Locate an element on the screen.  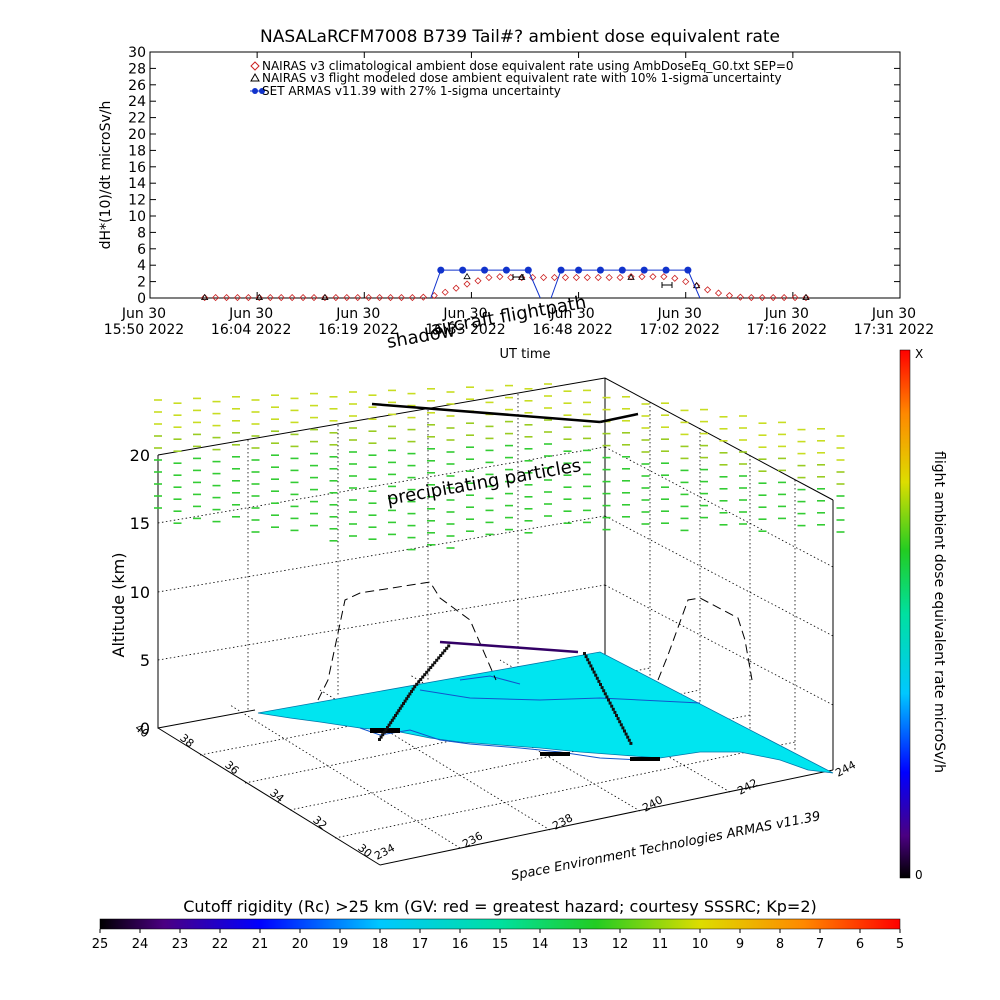
x-tick-label: 17:31 2022 is located at coordinates (894, 330).